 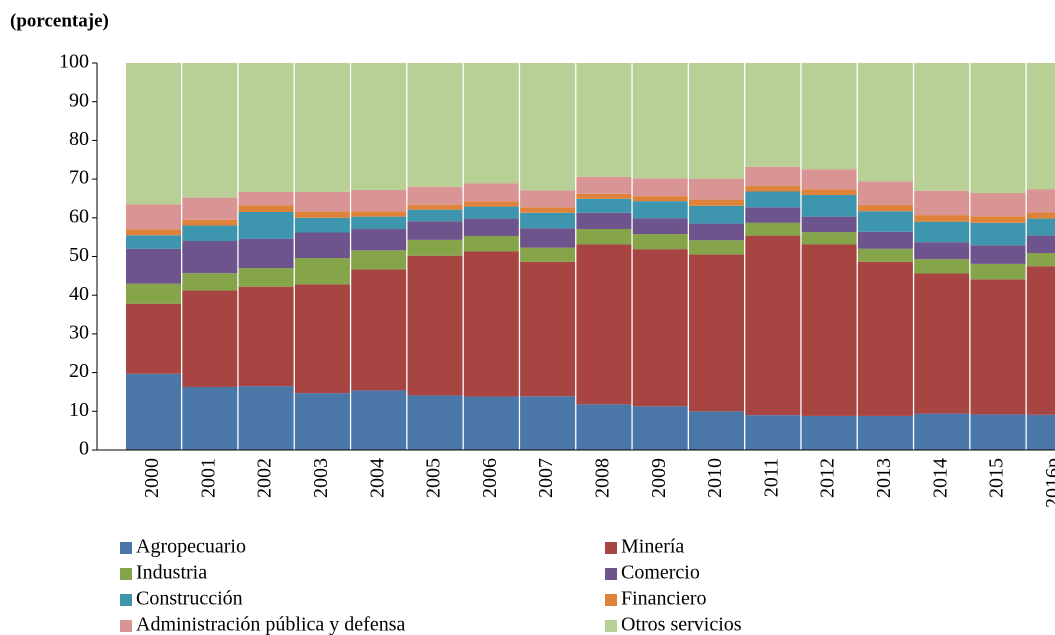 I want to click on x-tick-label: 2011, so click(x=771, y=477).